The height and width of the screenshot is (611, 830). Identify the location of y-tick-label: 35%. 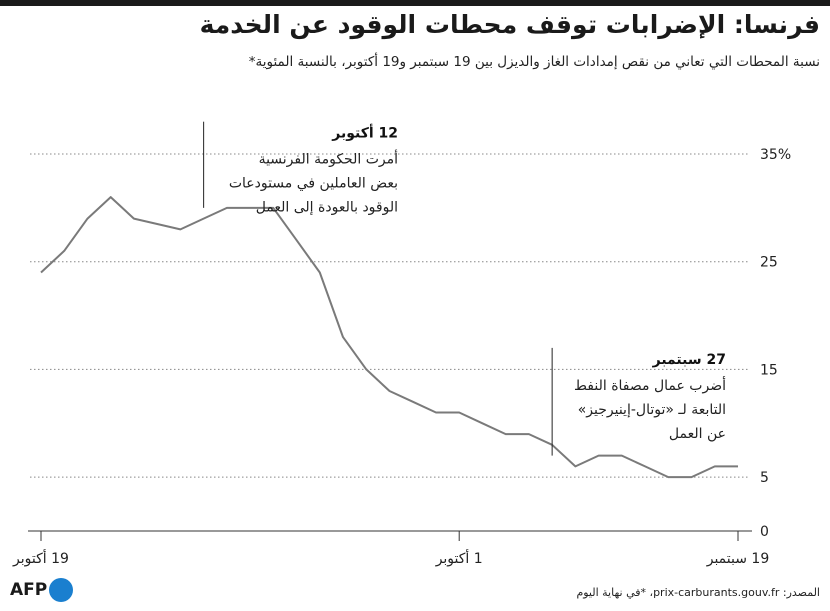
(775, 155).